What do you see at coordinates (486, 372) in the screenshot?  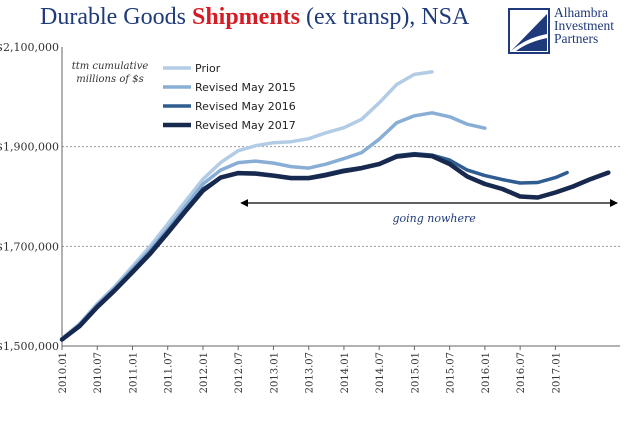 I see `x-tick-label: 2016.01` at bounding box center [486, 372].